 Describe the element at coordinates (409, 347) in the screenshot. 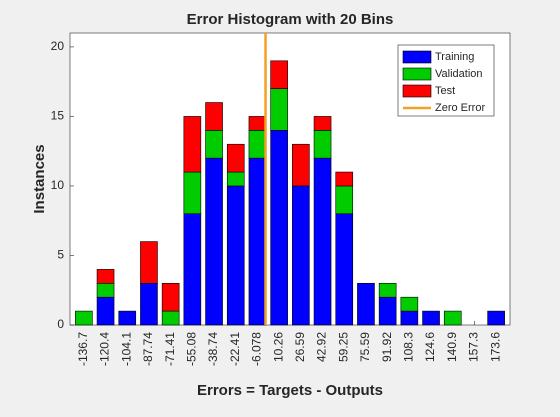

I see `x-tick-label: 108.3` at that location.